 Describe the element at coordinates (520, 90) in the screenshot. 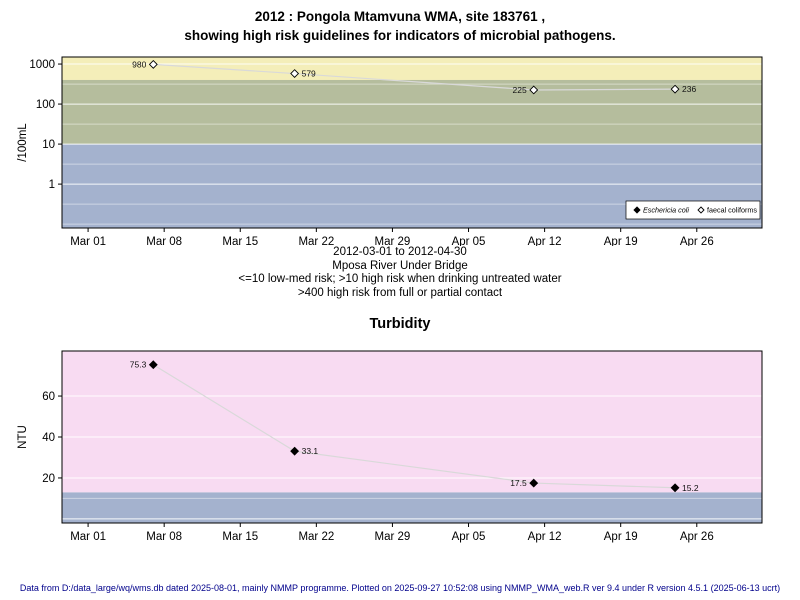

I see `data-point-label: 225` at that location.